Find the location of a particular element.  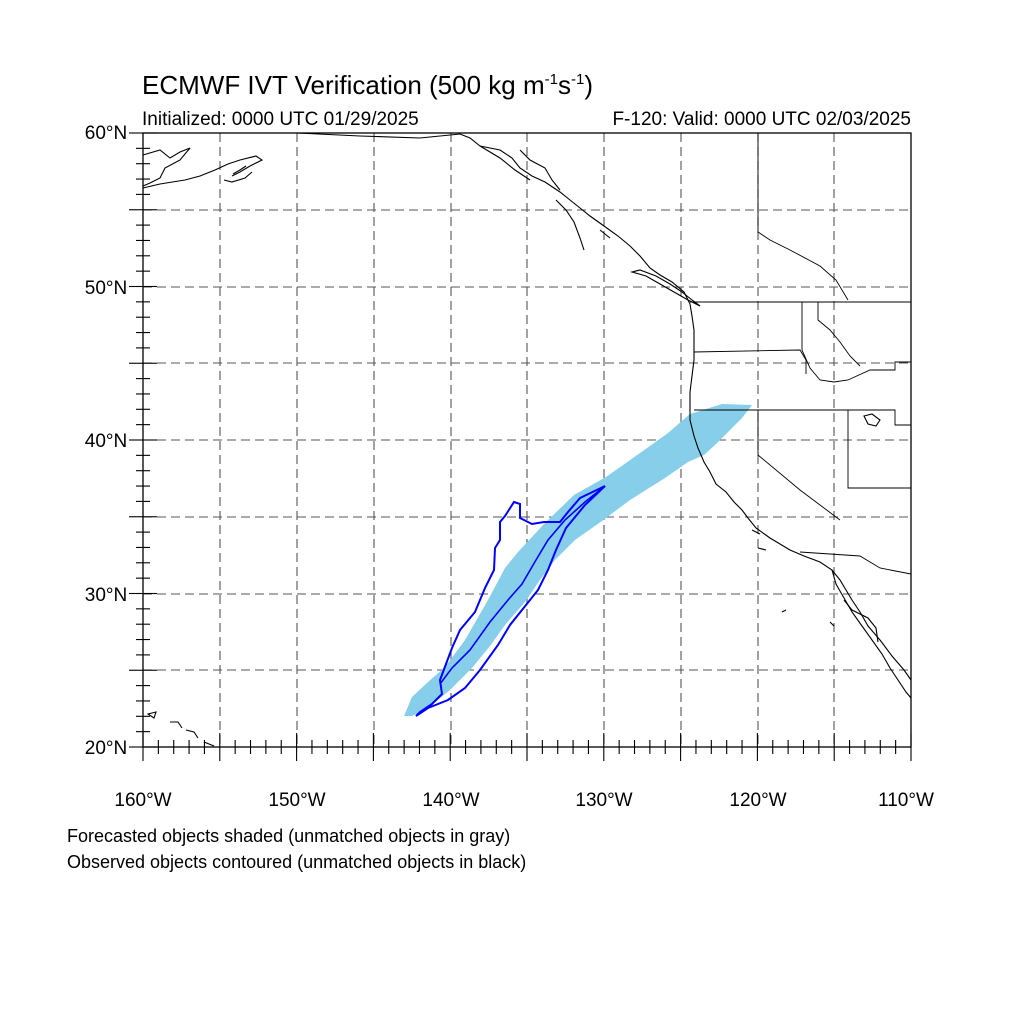

x-tick-140w: 140°W is located at coordinates (450, 800).